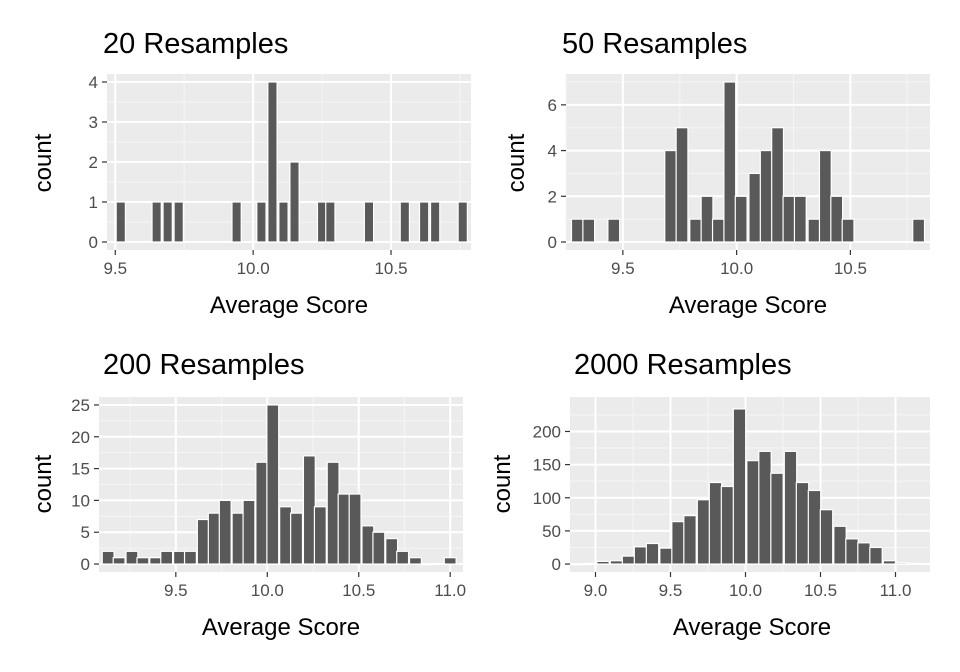 Image resolution: width=960 pixels, height=672 pixels. Describe the element at coordinates (748, 162) in the screenshot. I see `plot-background` at that location.